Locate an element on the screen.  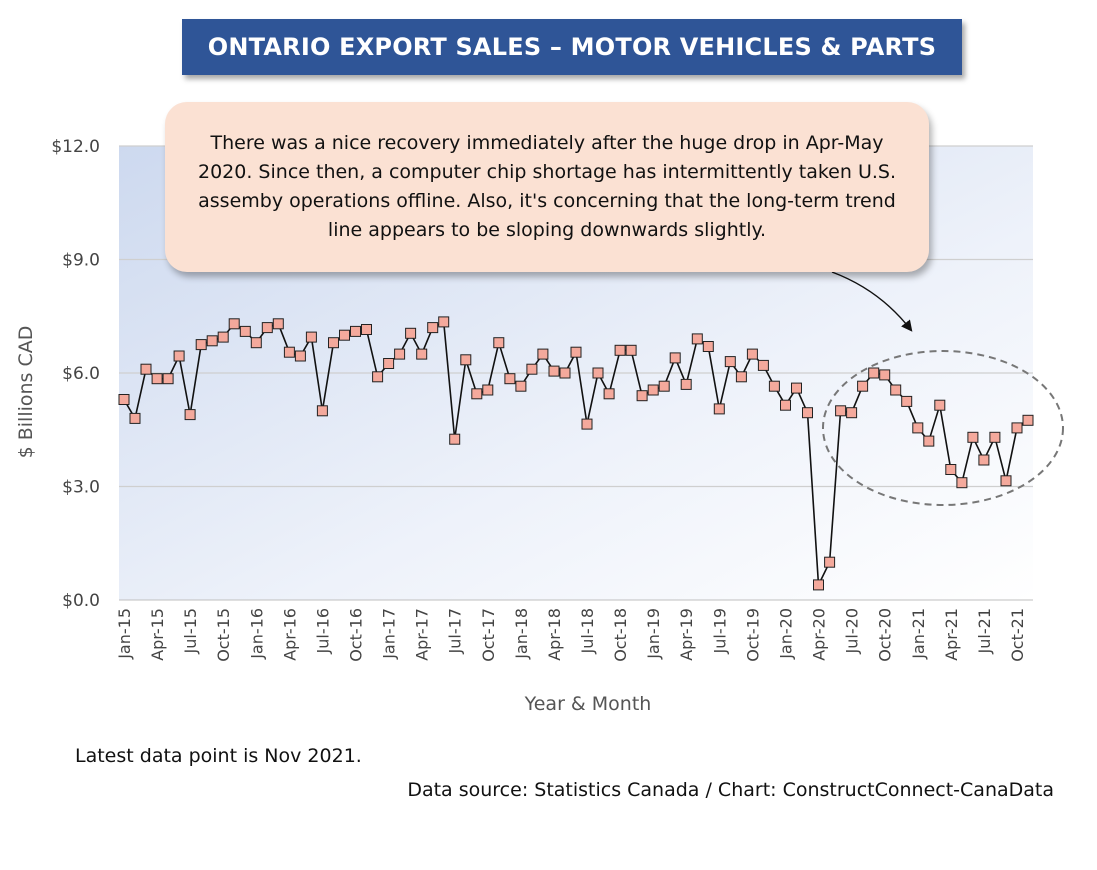
x-tick-label: Jan-21 is located at coordinates (918, 634).